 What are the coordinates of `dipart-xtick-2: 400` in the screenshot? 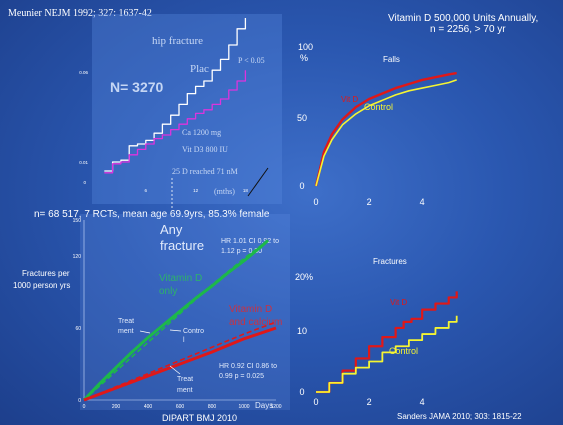 It's located at (148, 407).